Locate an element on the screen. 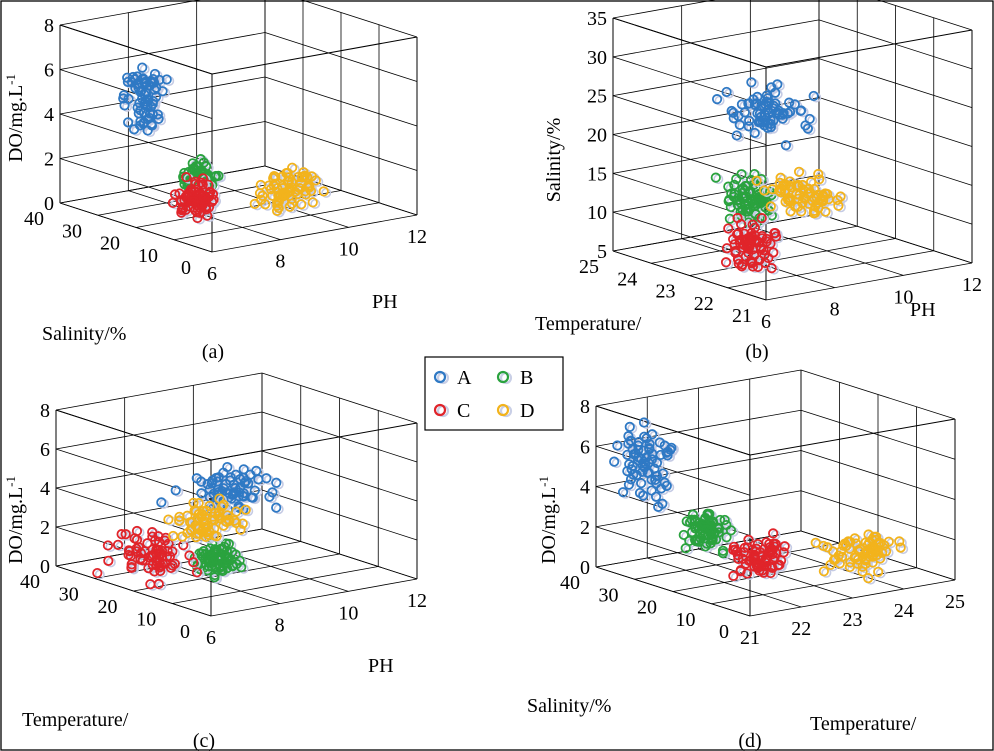 This screenshot has height=751, width=994. y-tick-label: 40 is located at coordinates (34, 219).